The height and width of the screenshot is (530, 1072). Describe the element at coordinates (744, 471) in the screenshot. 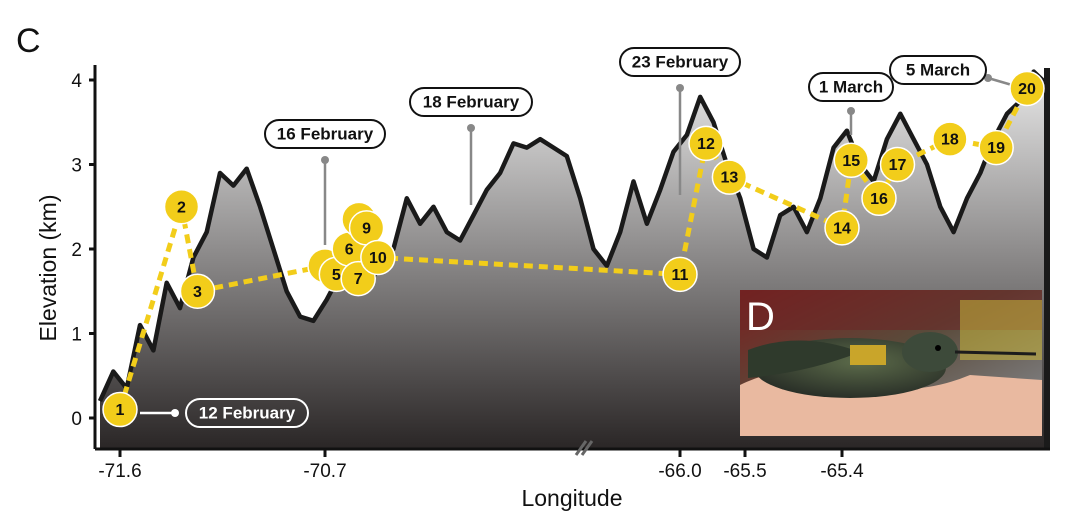

I see `x-tick-label: -65.5` at that location.